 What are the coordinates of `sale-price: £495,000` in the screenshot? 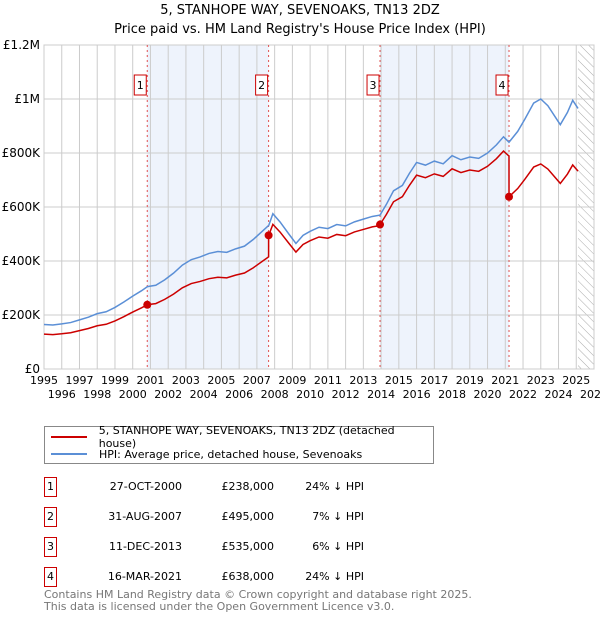 It's located at (248, 516).